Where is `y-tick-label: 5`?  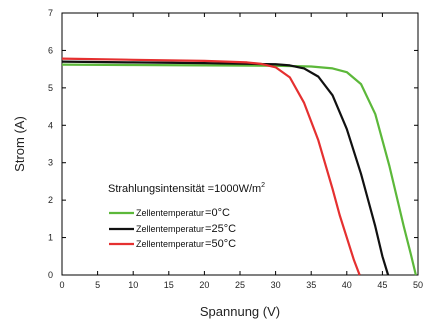
y-tick-label: 5 is located at coordinates (50, 88).